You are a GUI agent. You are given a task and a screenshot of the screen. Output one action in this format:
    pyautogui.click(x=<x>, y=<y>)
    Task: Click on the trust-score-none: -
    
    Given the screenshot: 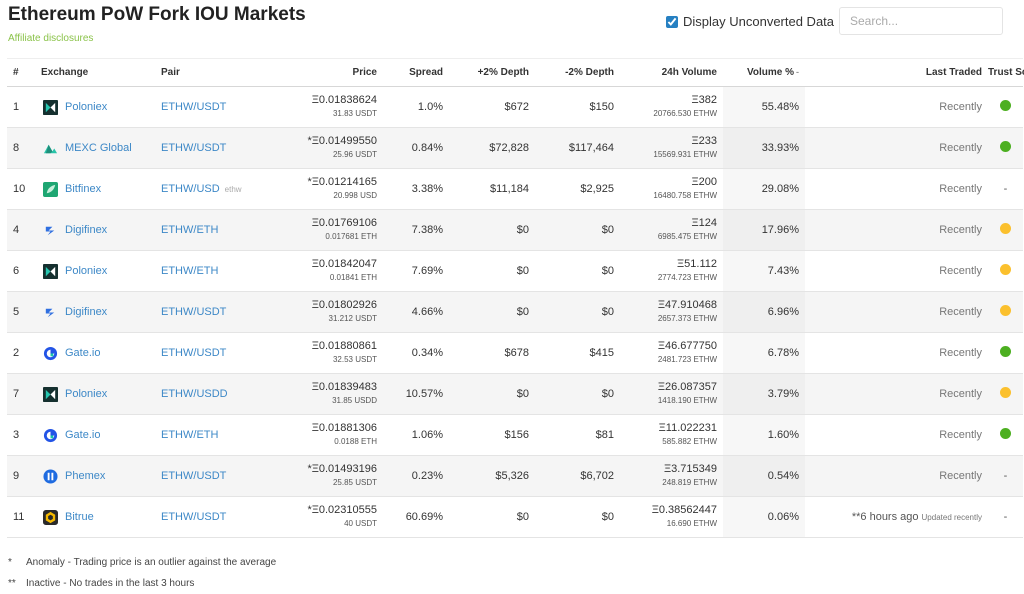 What is the action you would take?
    pyautogui.click(x=1005, y=476)
    